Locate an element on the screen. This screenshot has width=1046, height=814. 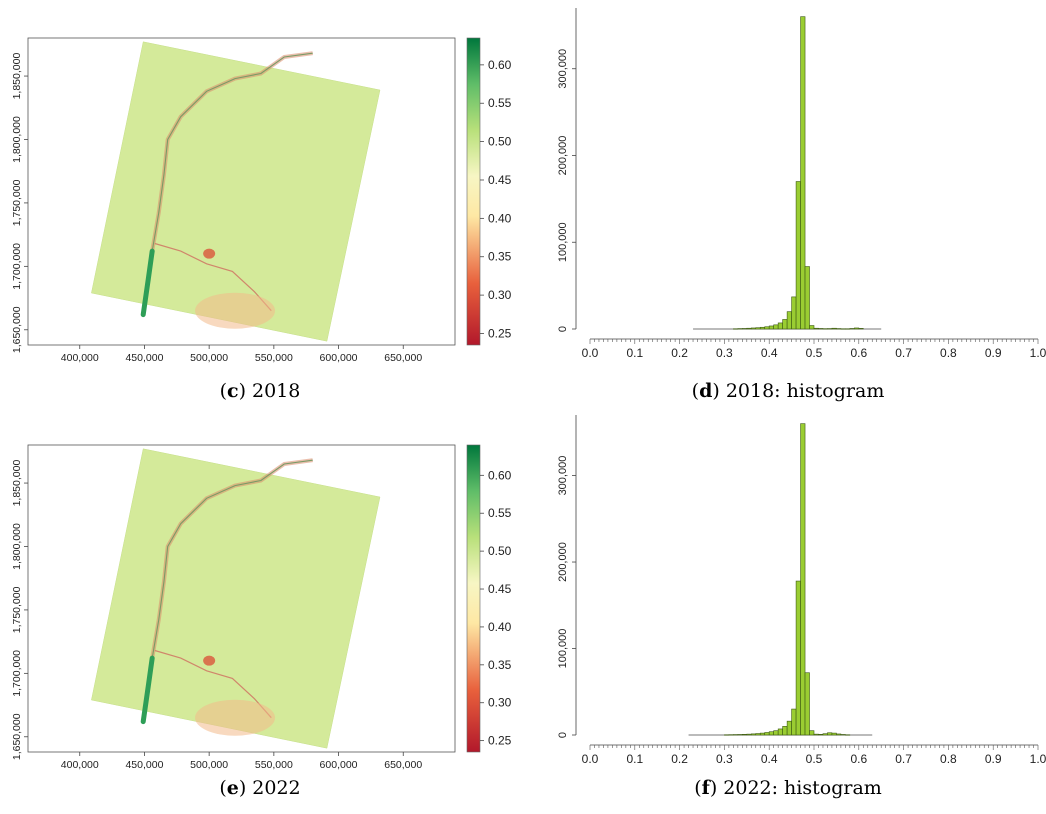
caption-letter: f is located at coordinates (705, 788).